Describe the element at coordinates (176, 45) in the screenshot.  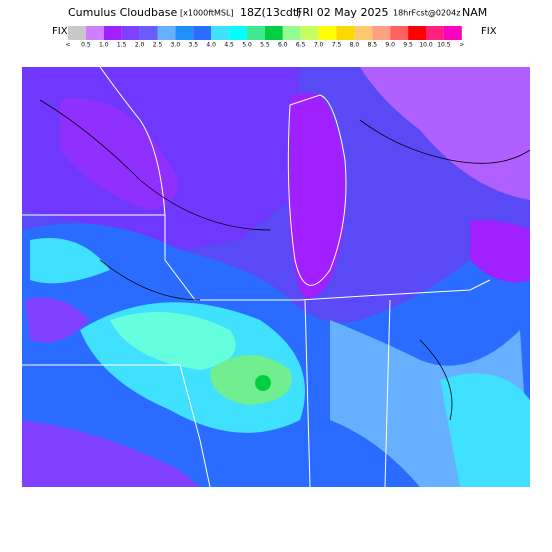
I see `legend-tick-label: 3.0` at that location.